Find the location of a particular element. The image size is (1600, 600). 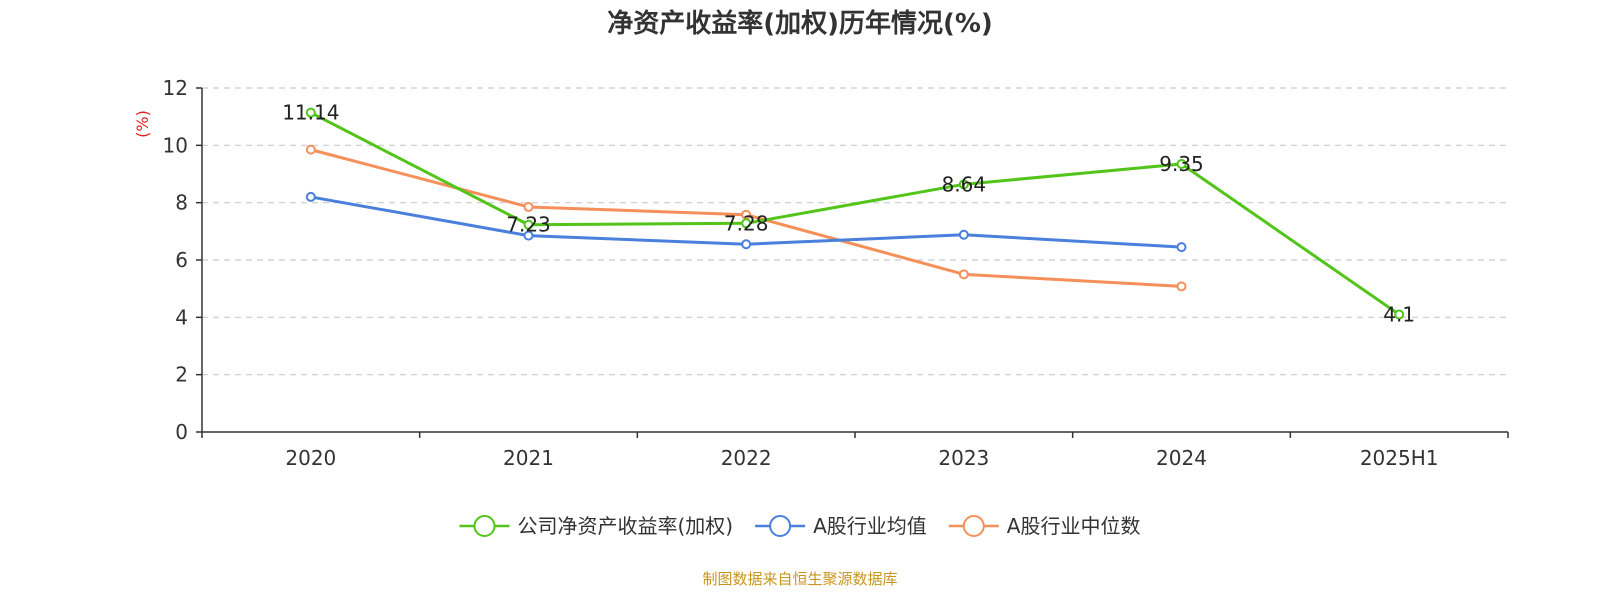

x-tick-label: 2021 is located at coordinates (528, 458).